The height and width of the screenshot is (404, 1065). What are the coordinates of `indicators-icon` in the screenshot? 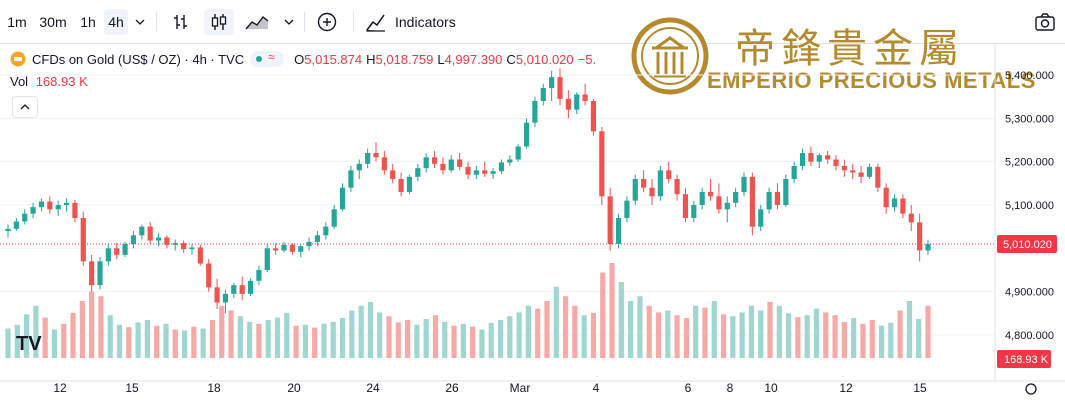 It's located at (375, 23).